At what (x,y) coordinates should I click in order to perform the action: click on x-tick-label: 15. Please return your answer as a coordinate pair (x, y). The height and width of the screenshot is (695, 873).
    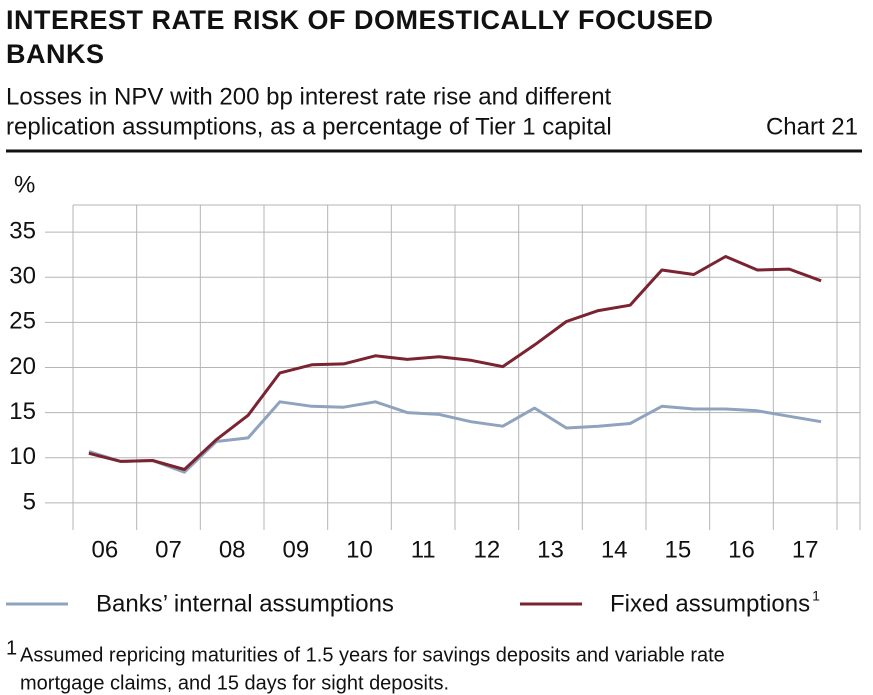
    Looking at the image, I should click on (677, 549).